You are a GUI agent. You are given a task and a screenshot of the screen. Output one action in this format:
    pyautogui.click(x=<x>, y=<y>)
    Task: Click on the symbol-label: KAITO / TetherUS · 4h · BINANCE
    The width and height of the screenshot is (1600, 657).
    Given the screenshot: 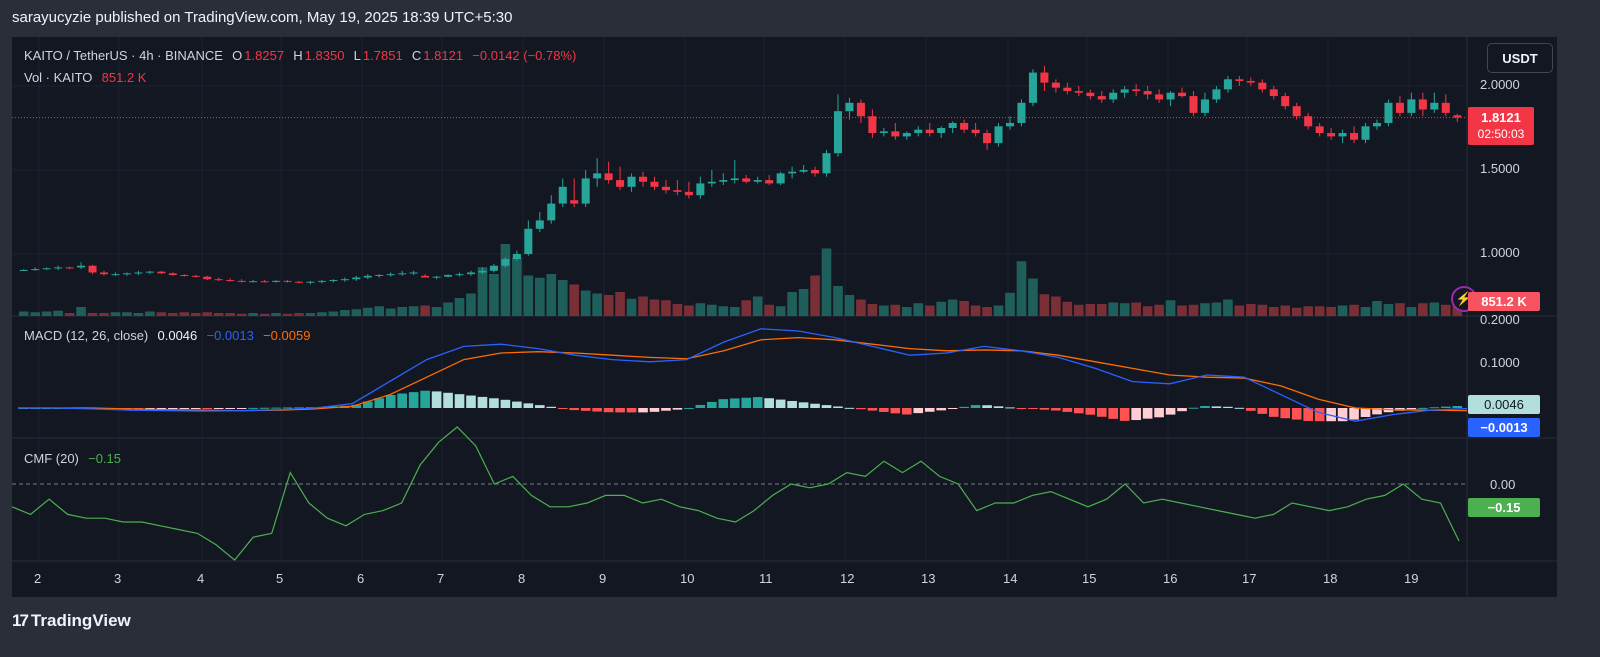 What is the action you would take?
    pyautogui.click(x=123, y=55)
    